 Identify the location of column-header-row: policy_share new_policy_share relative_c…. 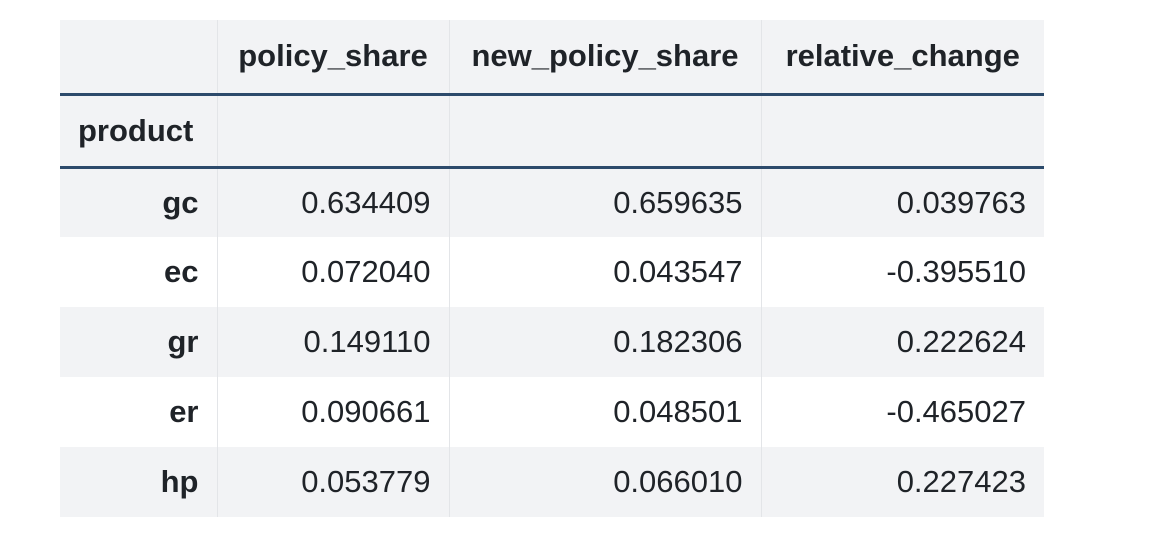
(552, 58).